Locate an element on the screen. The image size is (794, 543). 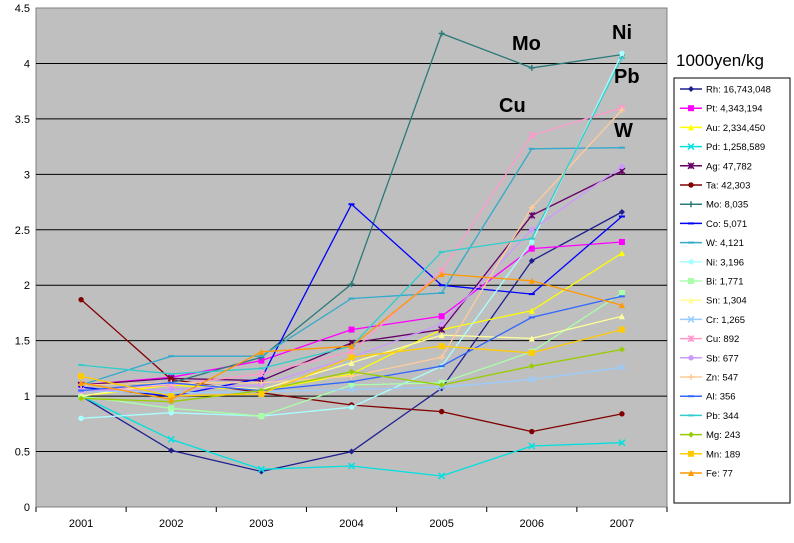
legend-item: Ag: 47,782 is located at coordinates (716, 166).